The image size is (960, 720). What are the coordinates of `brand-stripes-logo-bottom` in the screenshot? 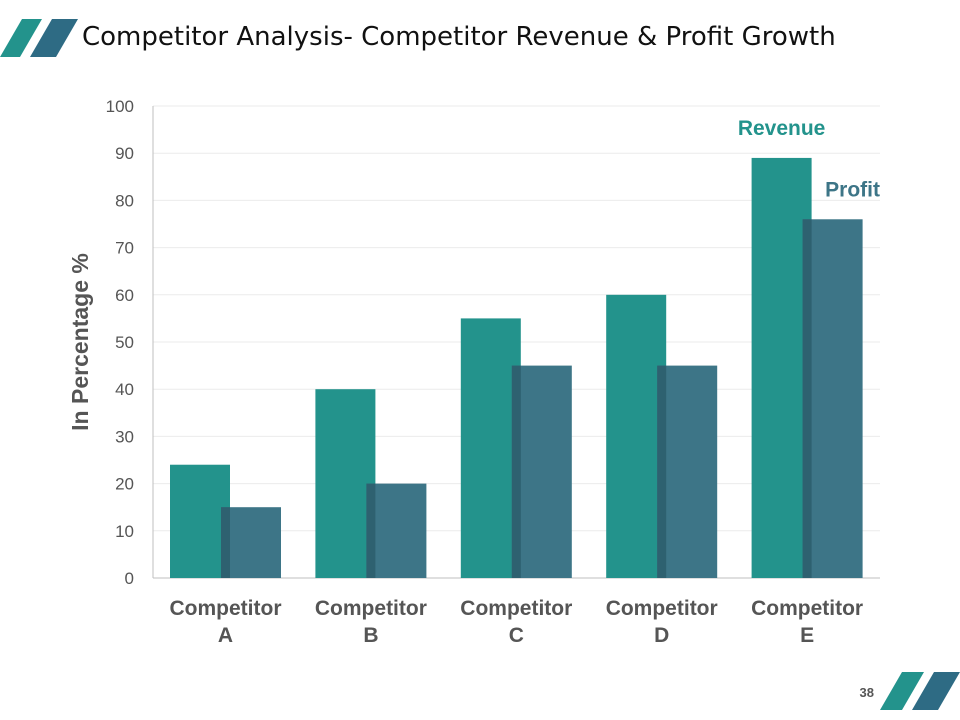 It's located at (920, 691).